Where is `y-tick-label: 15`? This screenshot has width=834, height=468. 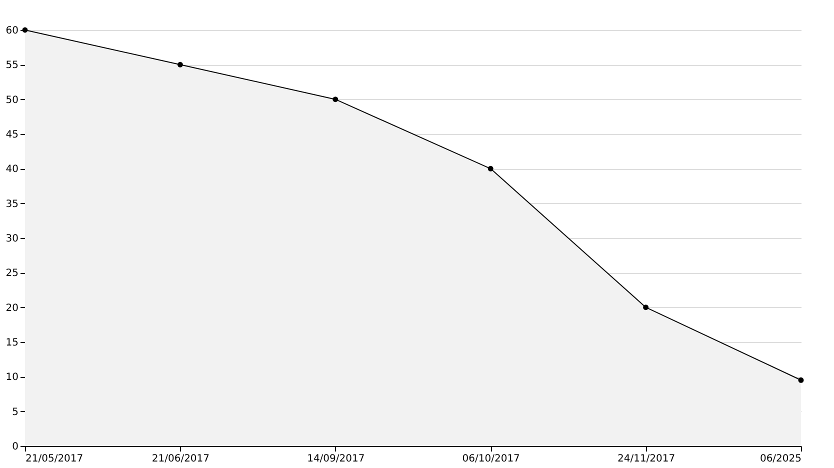 y-tick-label: 15 is located at coordinates (12, 343).